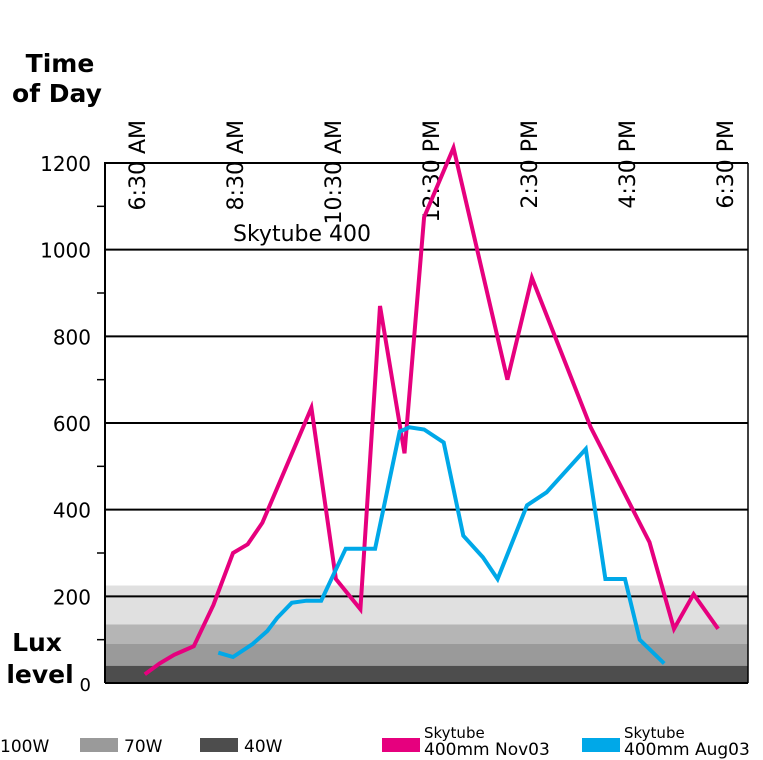 Image resolution: width=763 pixels, height=760 pixels. Describe the element at coordinates (65, 251) in the screenshot. I see `y-tick-label-1000: 1000` at that location.